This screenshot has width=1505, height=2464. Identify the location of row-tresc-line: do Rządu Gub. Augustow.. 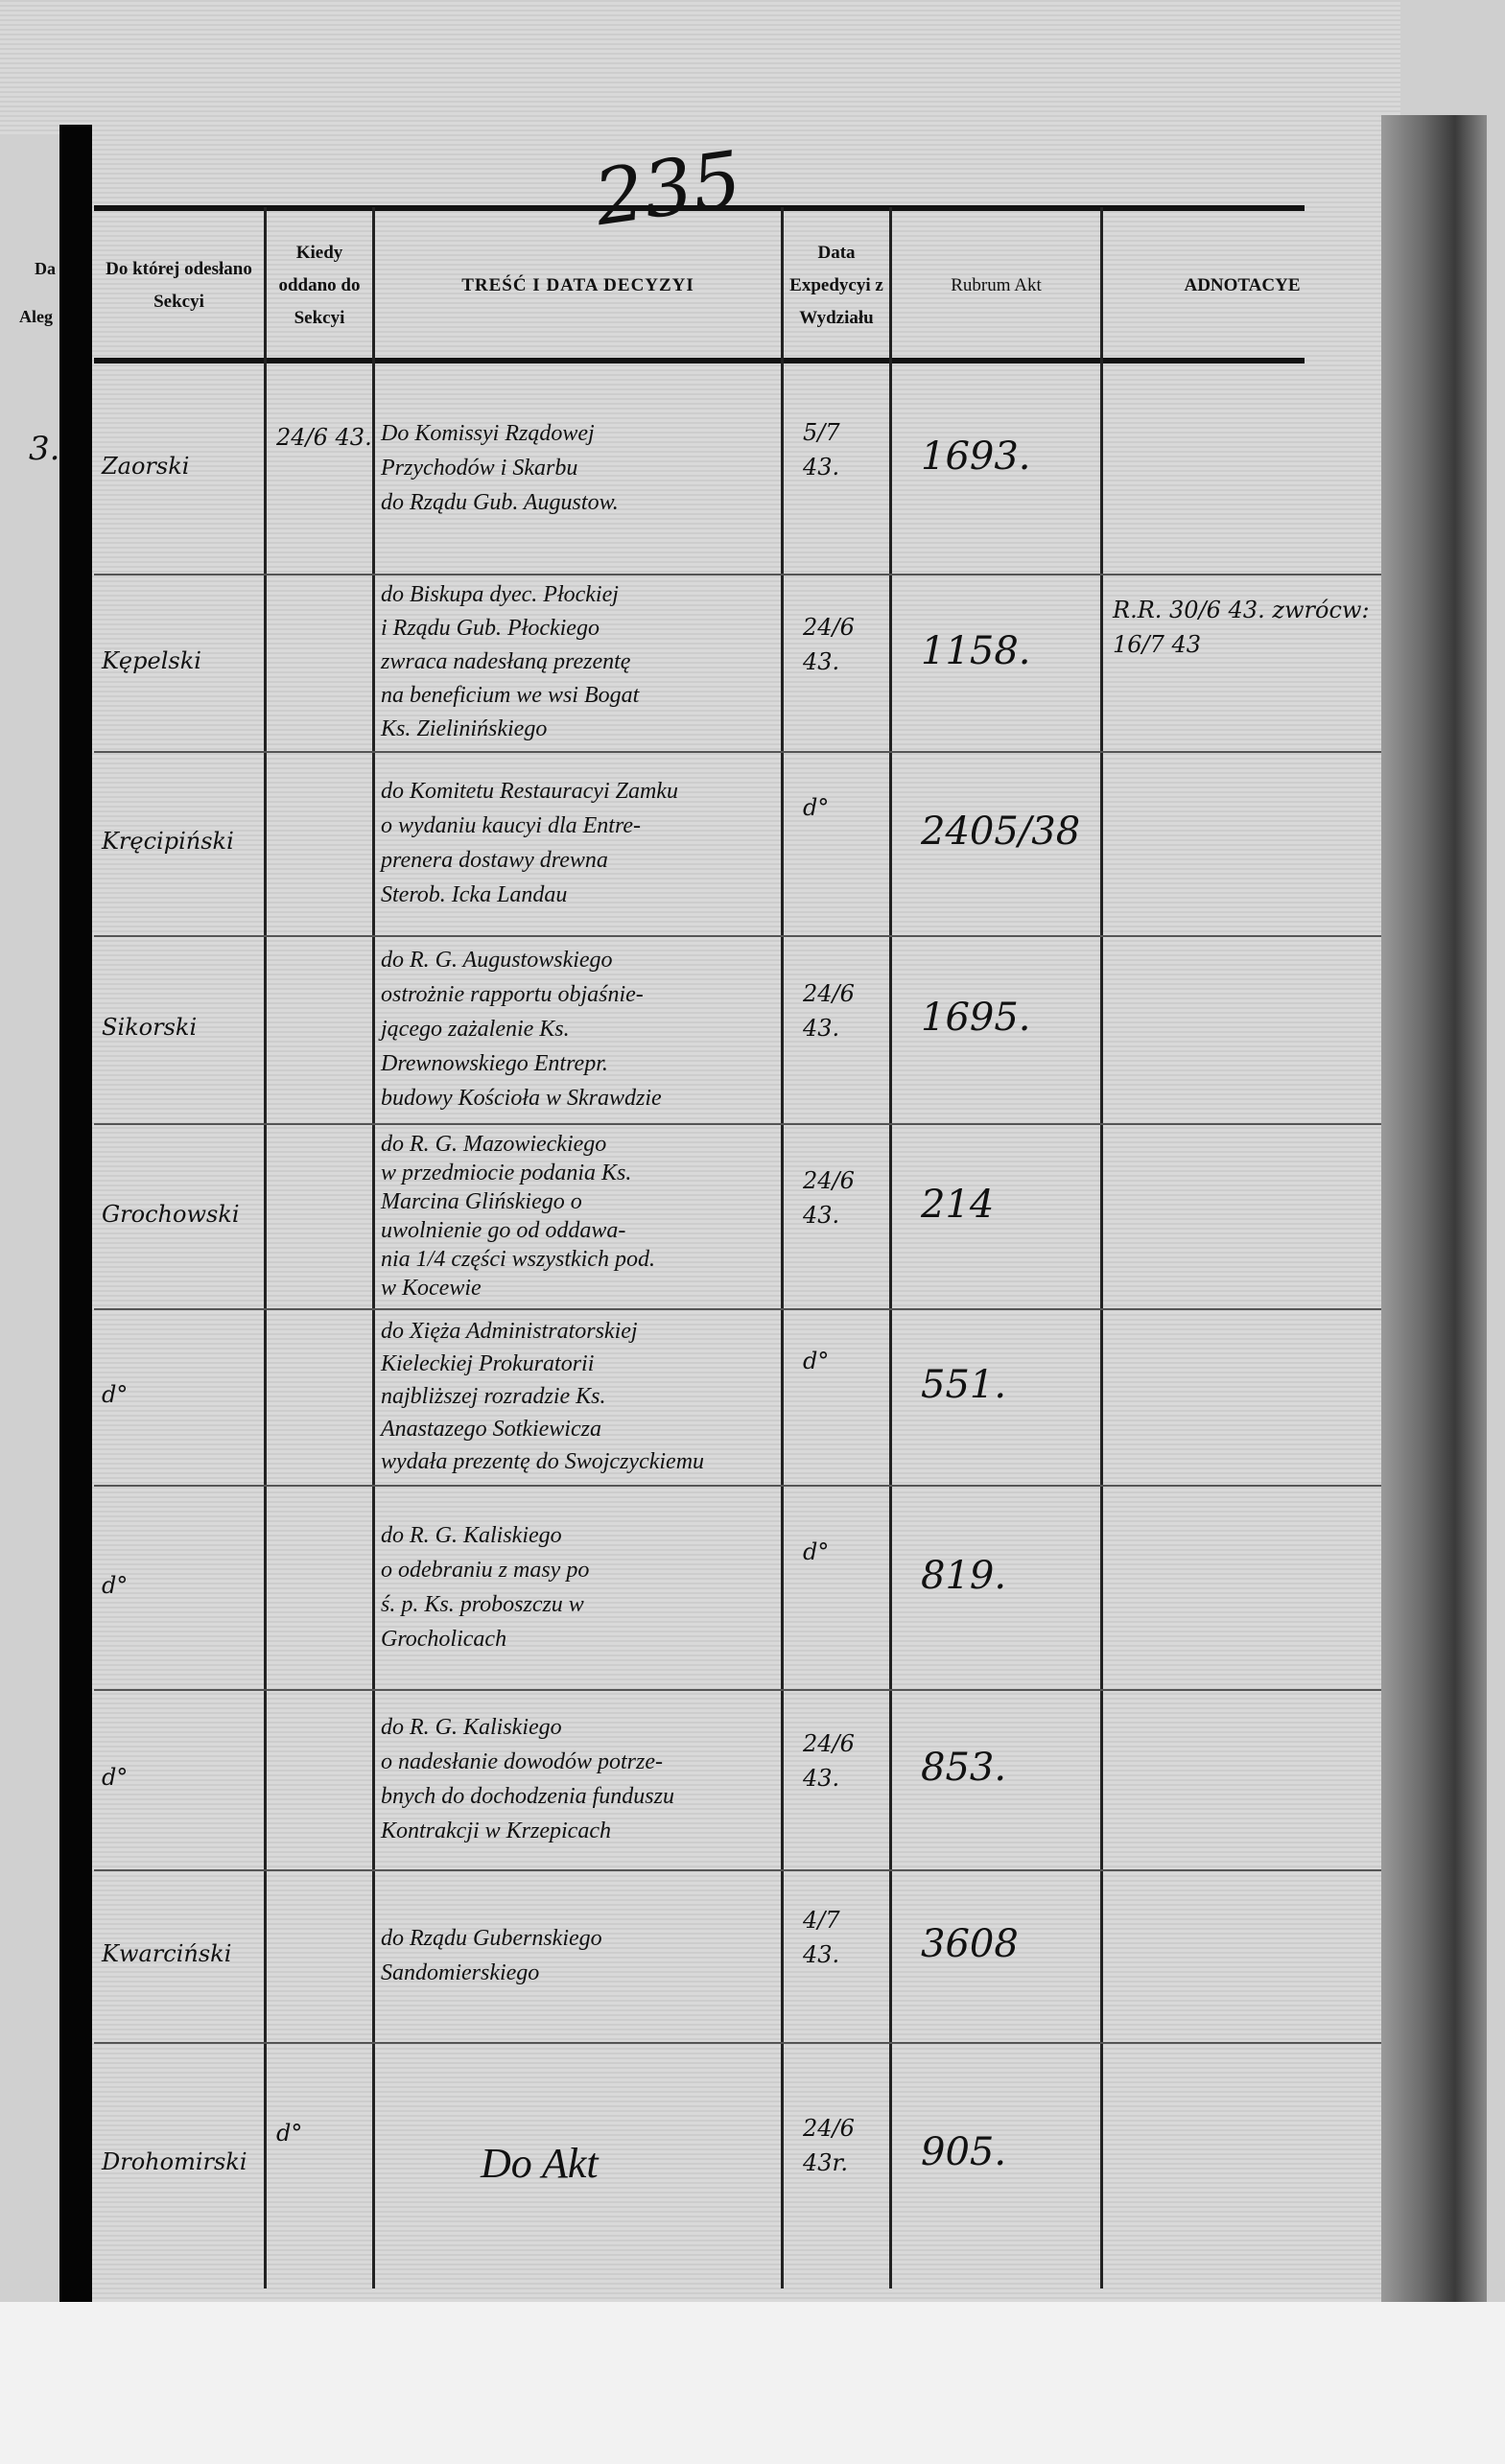
(500, 502).